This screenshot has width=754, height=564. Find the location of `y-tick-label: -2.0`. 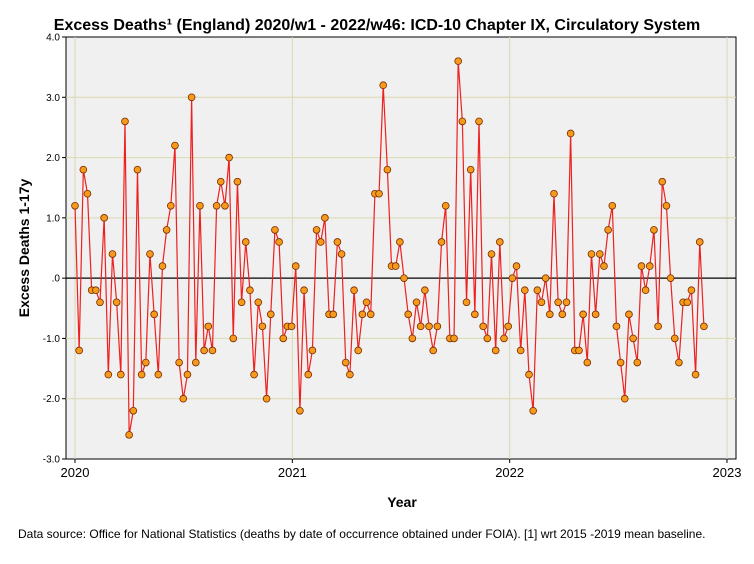

y-tick-label: -2.0 is located at coordinates (52, 399).